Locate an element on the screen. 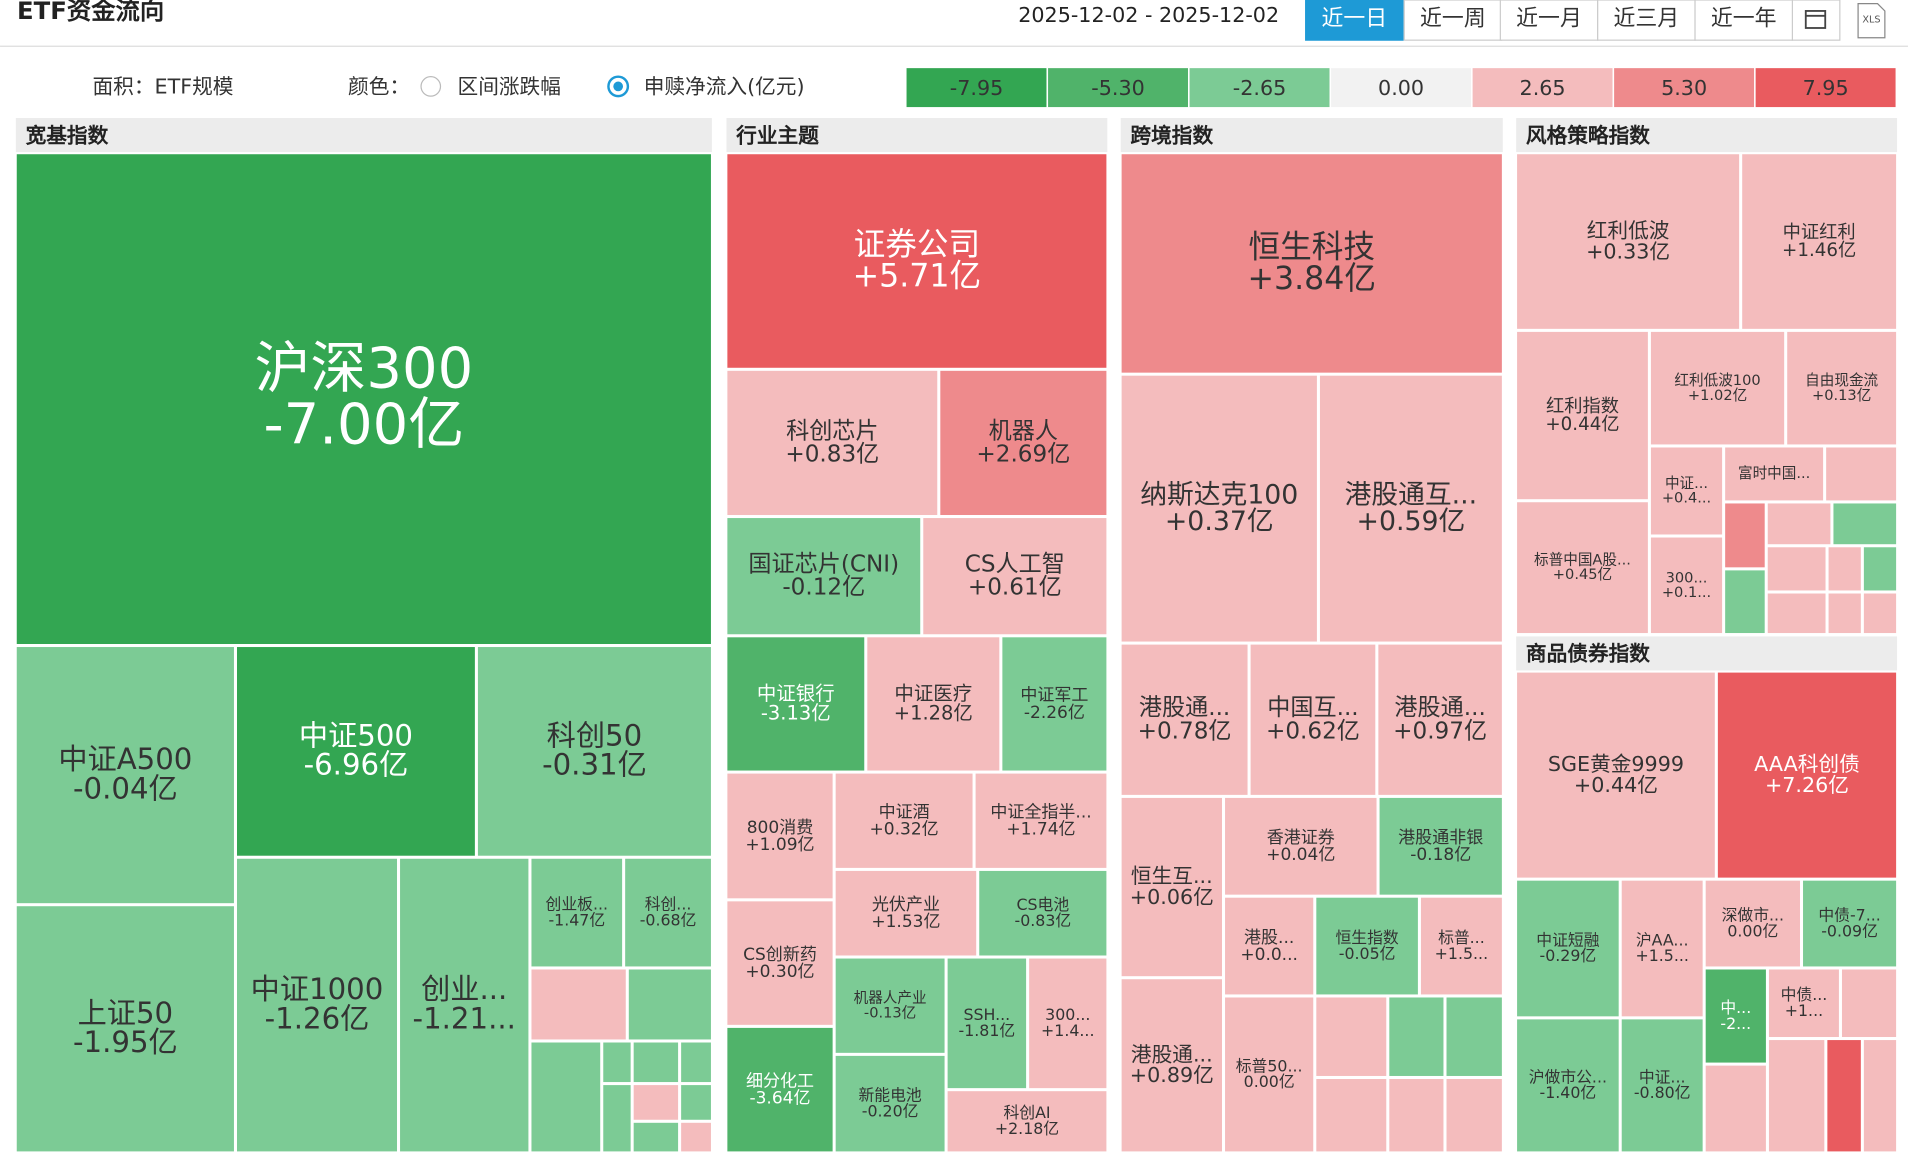 The width and height of the screenshot is (1908, 1164). radio-option: 申赎净流入(亿元) is located at coordinates (724, 87).